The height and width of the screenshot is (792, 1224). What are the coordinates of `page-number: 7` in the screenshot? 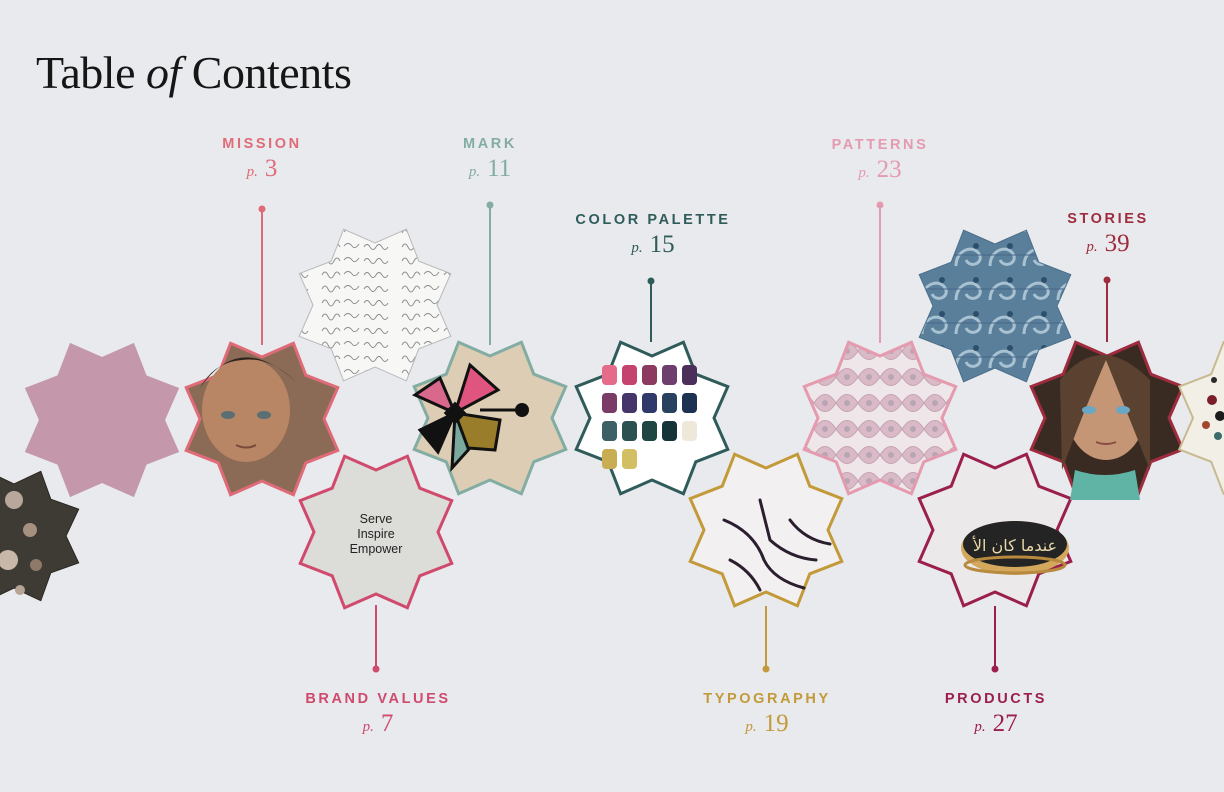 It's located at (387, 723).